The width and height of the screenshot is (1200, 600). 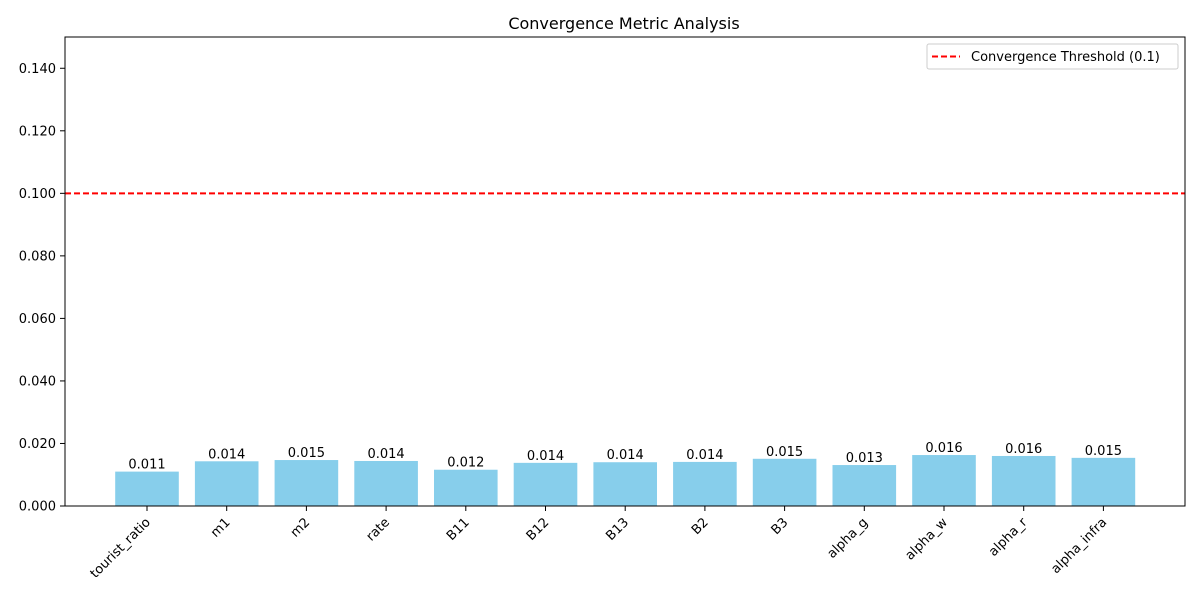 What do you see at coordinates (1080, 546) in the screenshot?
I see `x-tick-label: alpha_infra` at bounding box center [1080, 546].